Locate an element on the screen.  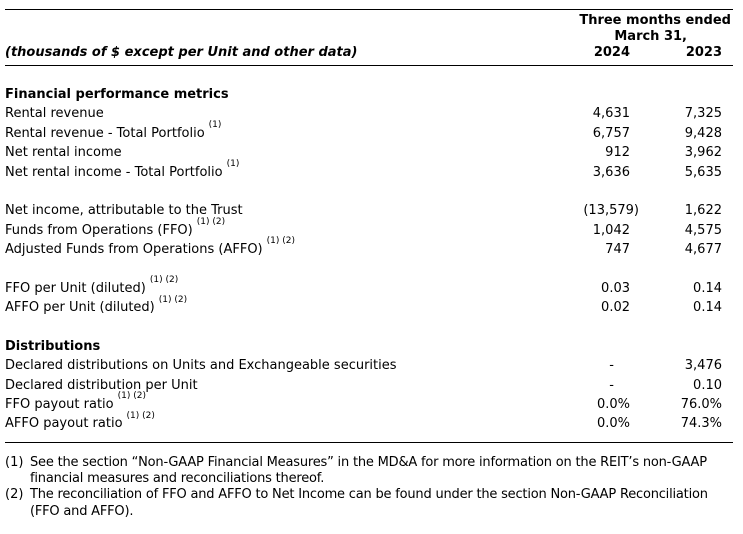
table-row: FFO payout ratio(1) (2) 0.0% 76.0% is located at coordinates (369, 403).